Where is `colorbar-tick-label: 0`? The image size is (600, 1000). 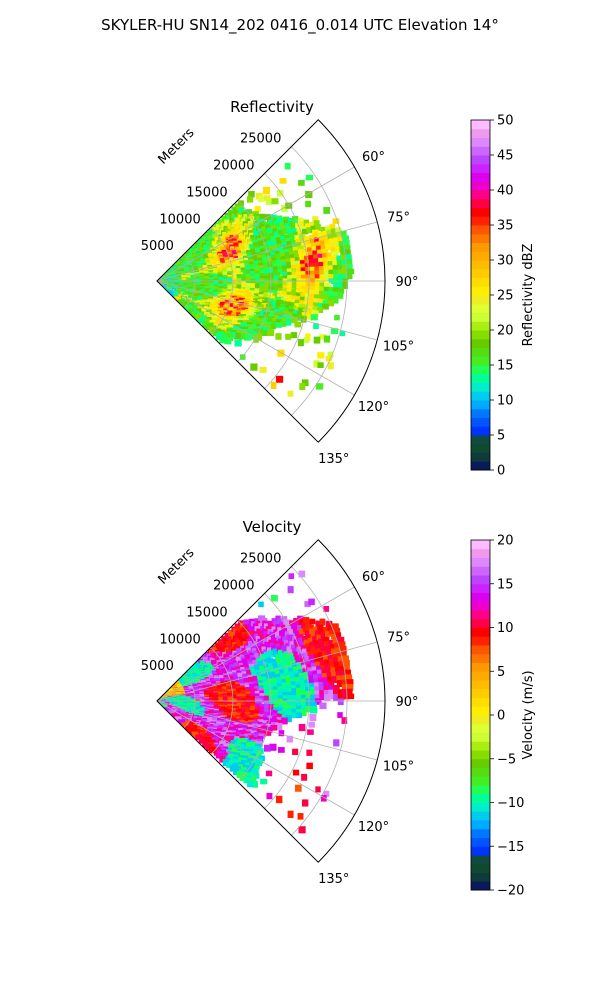
colorbar-tick-label: 0 is located at coordinates (501, 471).